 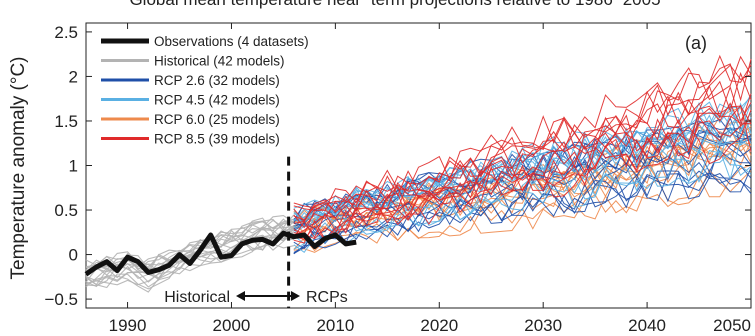 What do you see at coordinates (73, 255) in the screenshot?
I see `y-tick-label: 0` at bounding box center [73, 255].